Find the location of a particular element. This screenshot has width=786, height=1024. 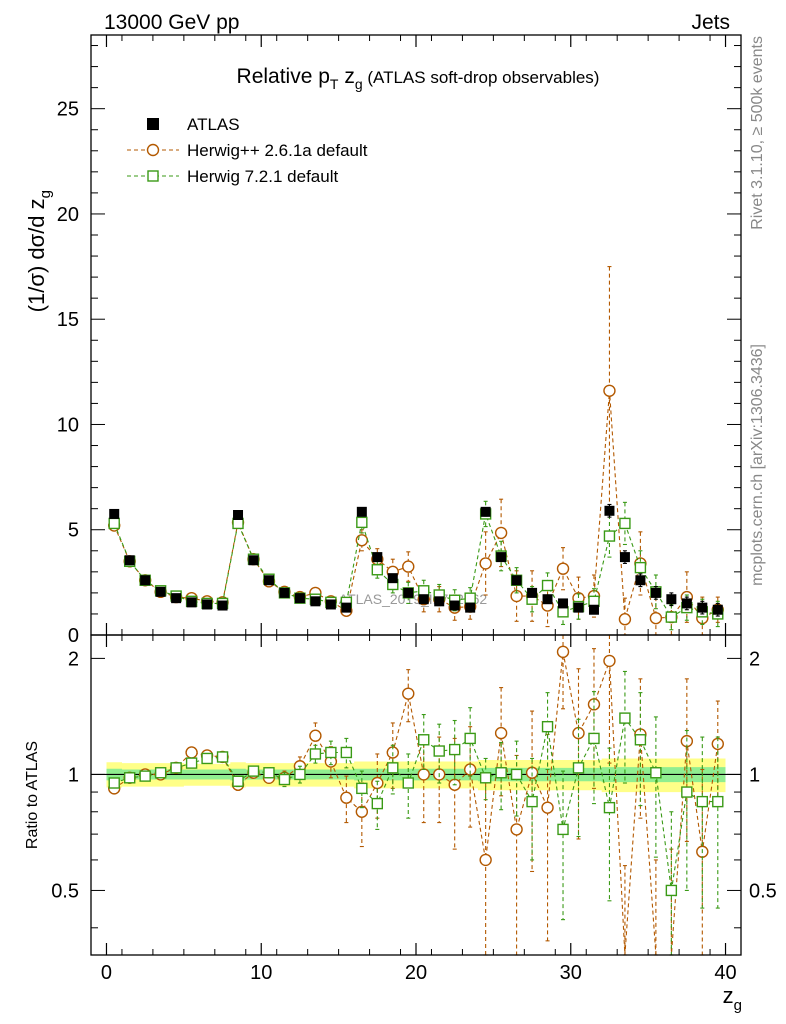

ratio-y-tick-label-left: 0.5 is located at coordinates (65, 891).